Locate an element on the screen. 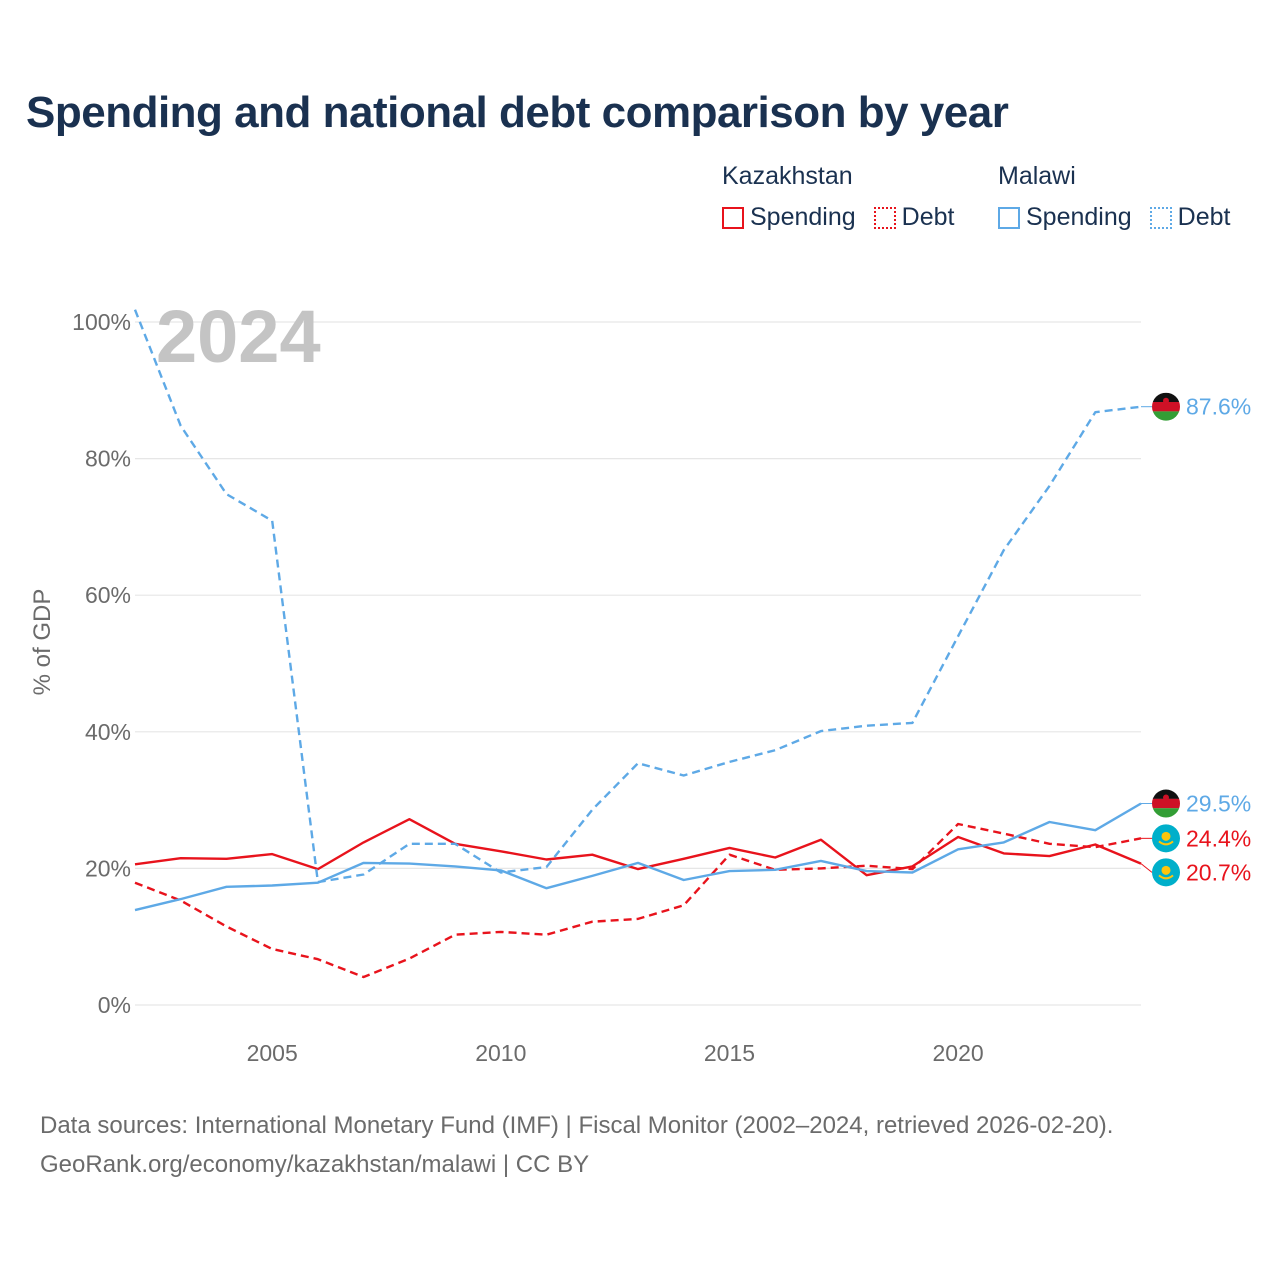 The image size is (1280, 1280). x-tick-label: 2015 is located at coordinates (729, 1053).